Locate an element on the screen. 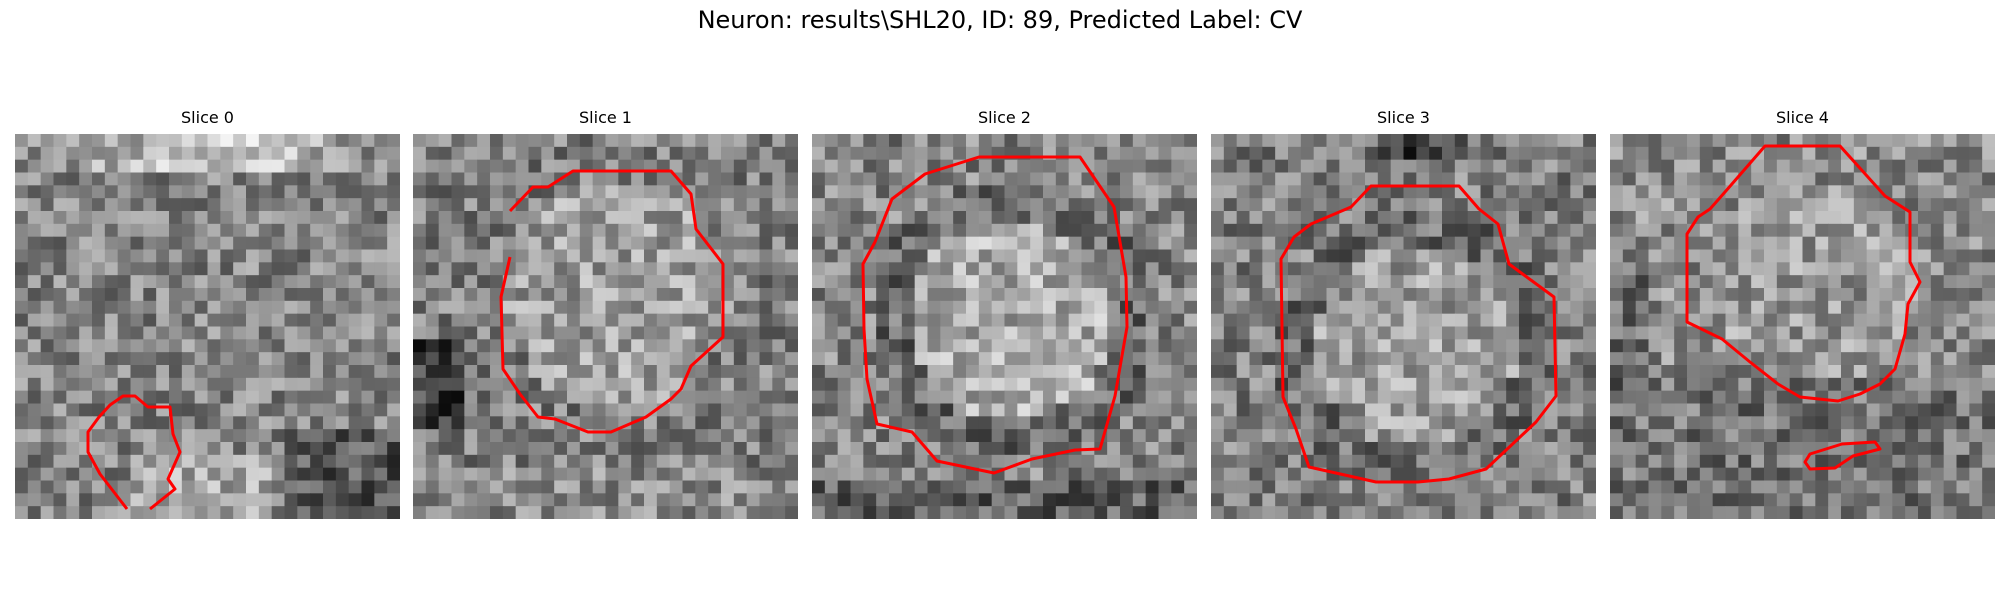  roi-contour-small is located at coordinates (1842, 455).